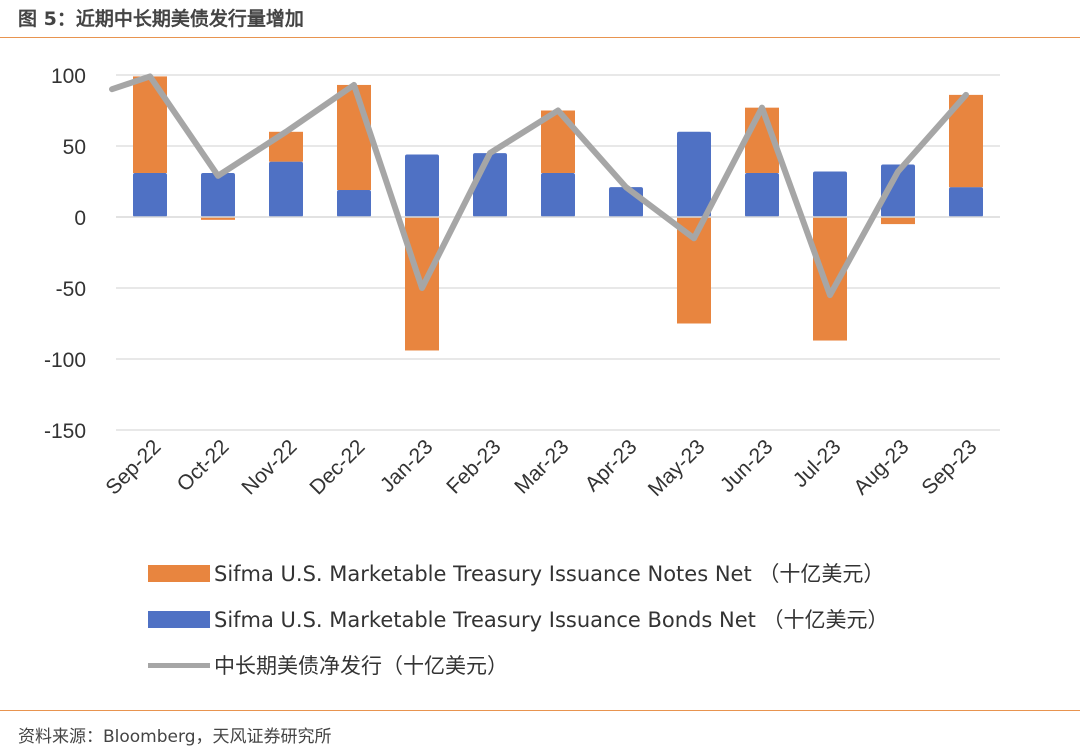 The height and width of the screenshot is (752, 1080). Describe the element at coordinates (817, 463) in the screenshot. I see `x-tick-label: Jul-23` at that location.